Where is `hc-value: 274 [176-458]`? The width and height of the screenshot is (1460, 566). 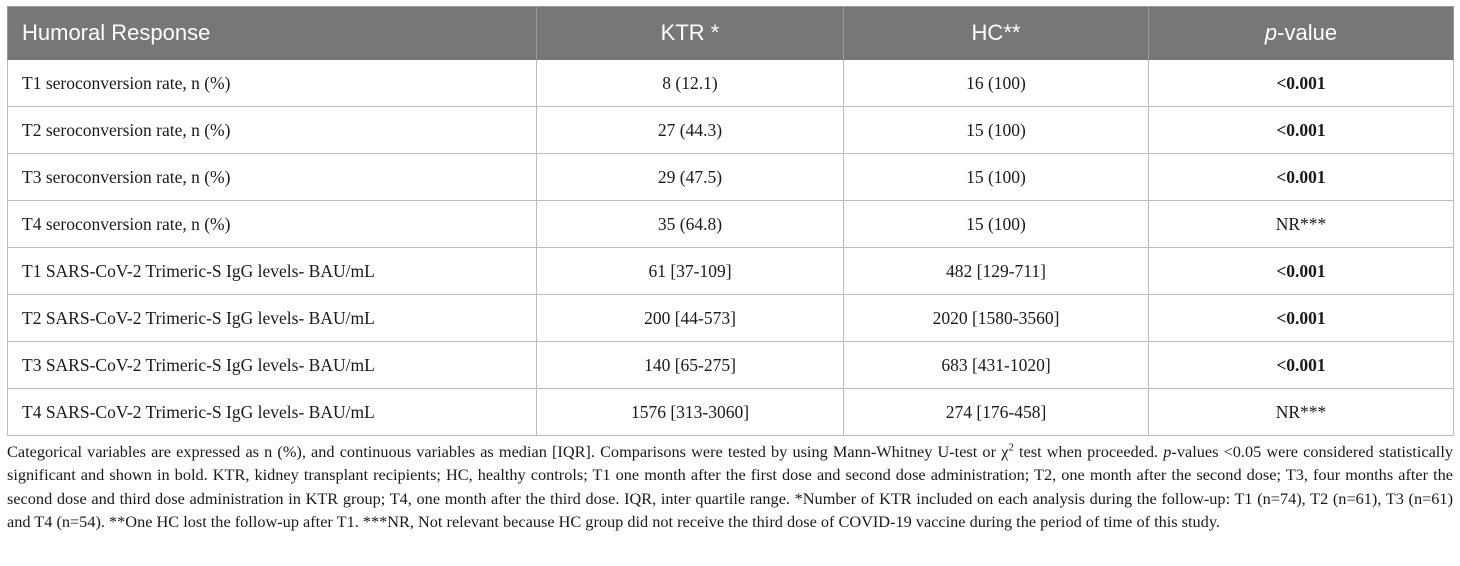
hc-value: 274 [176-458] is located at coordinates (996, 412).